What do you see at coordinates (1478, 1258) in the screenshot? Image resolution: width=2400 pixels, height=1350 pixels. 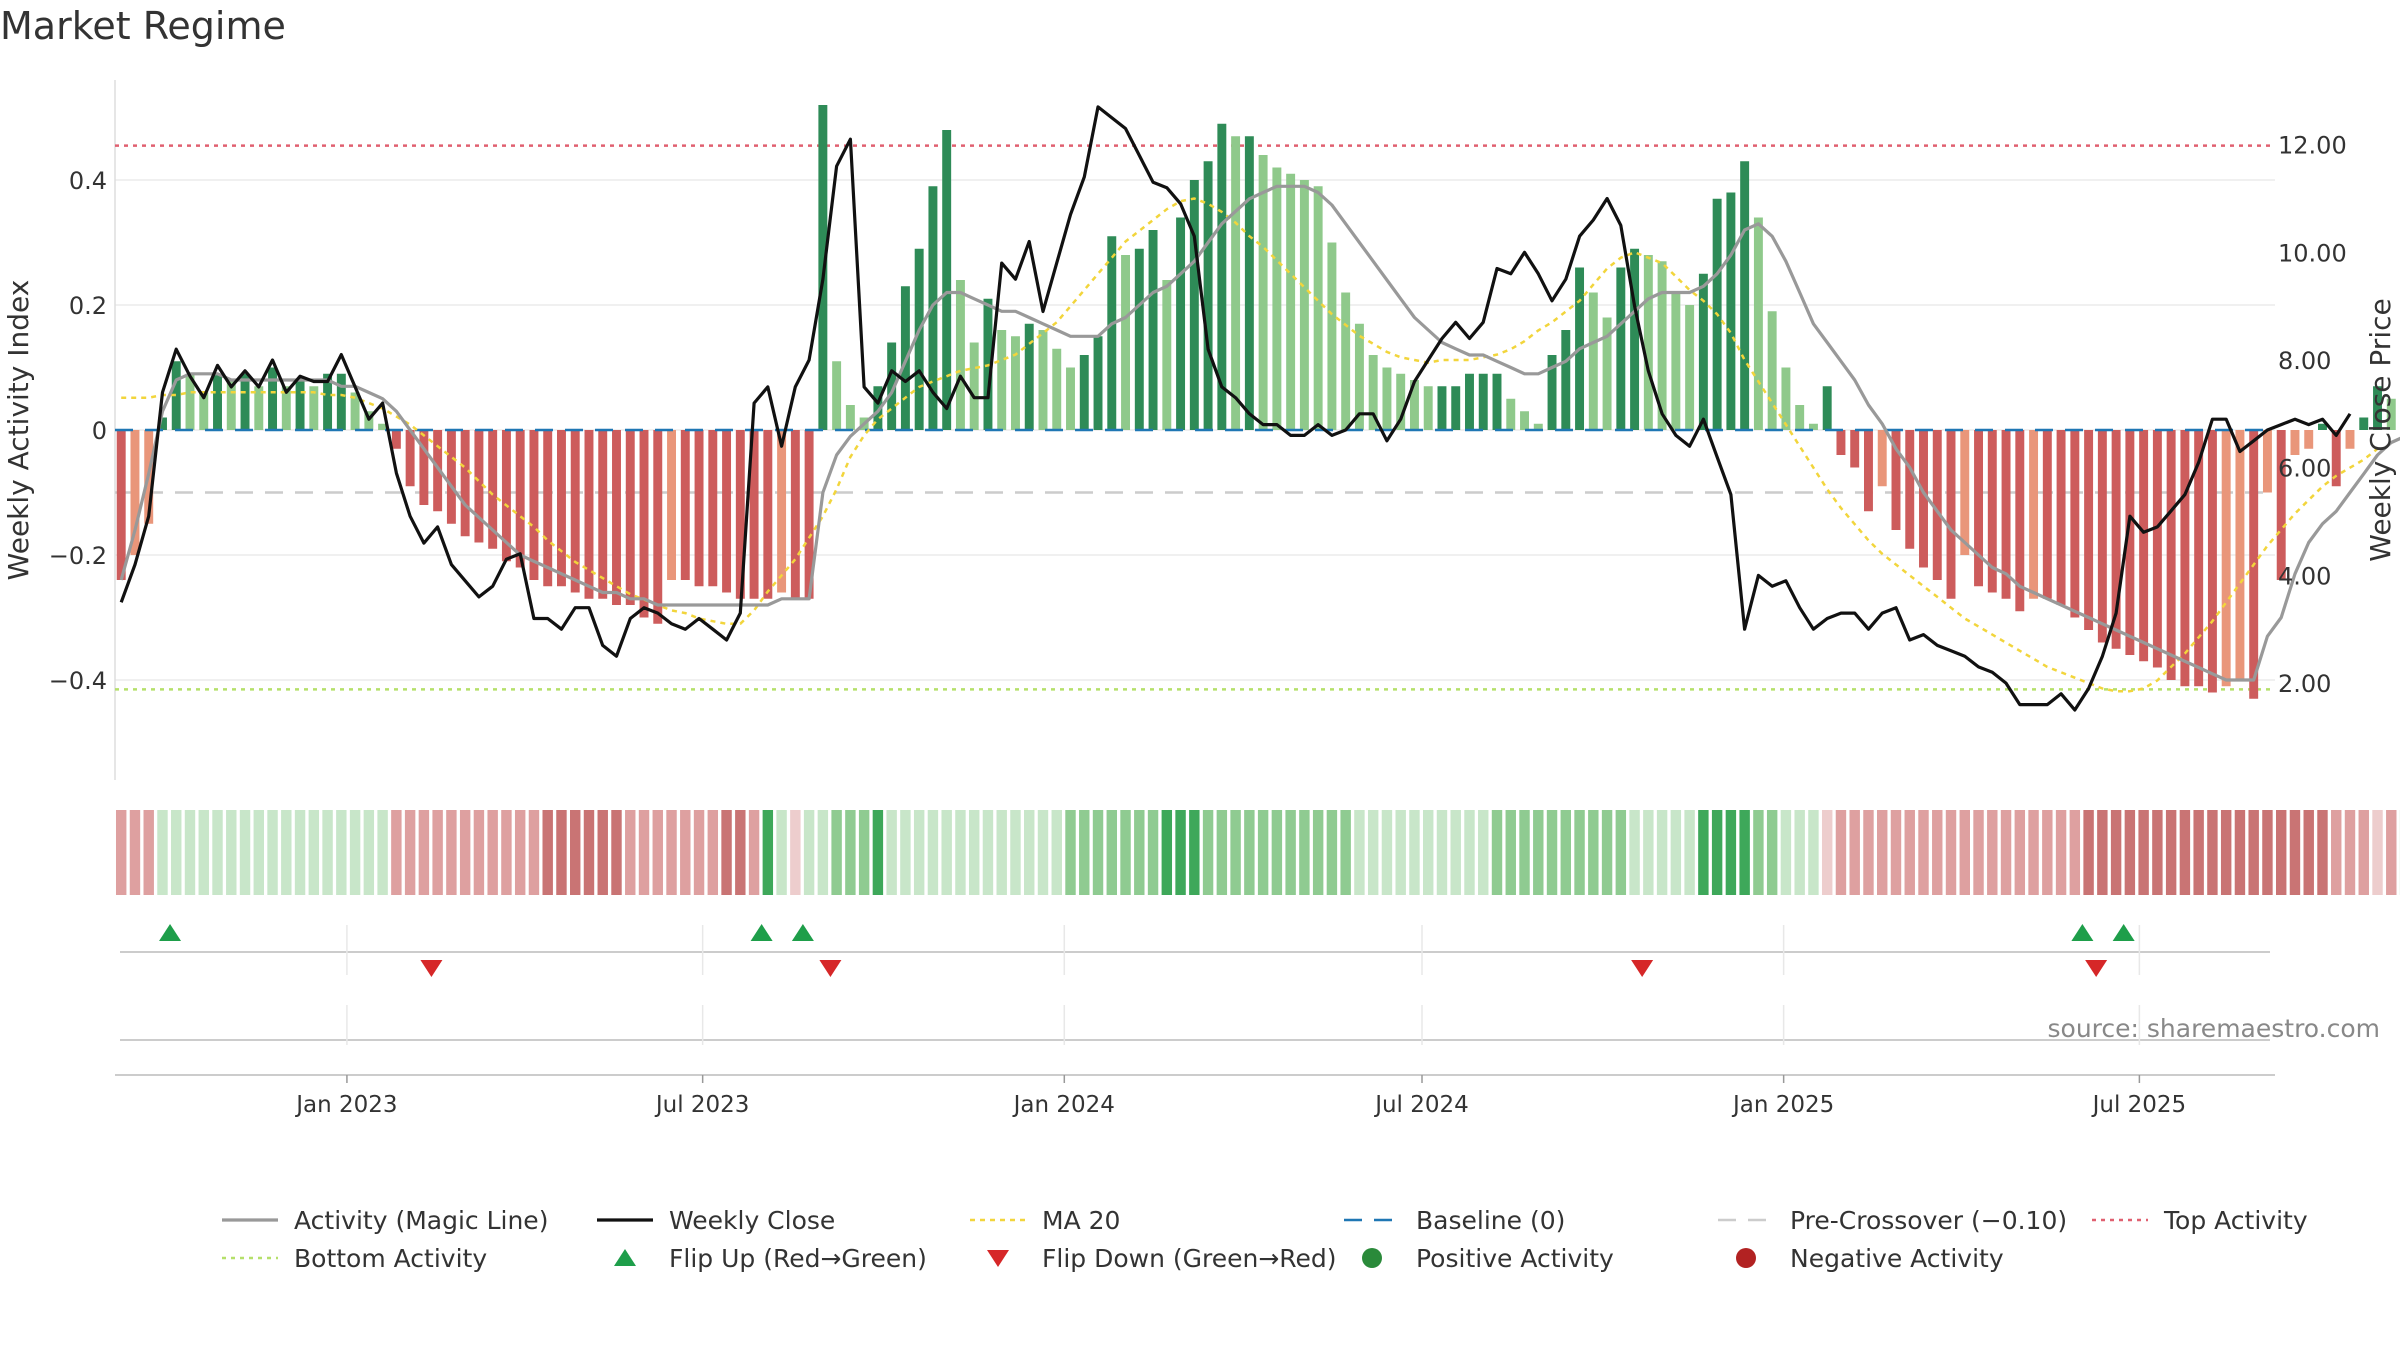 I see `legend-positive-activity: Positive Activity` at bounding box center [1478, 1258].